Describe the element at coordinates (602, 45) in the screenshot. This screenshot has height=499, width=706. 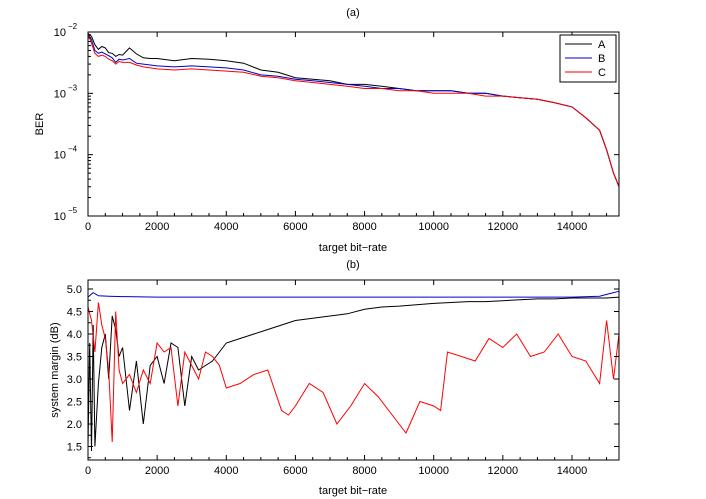
I see `legend-label-a: A` at that location.